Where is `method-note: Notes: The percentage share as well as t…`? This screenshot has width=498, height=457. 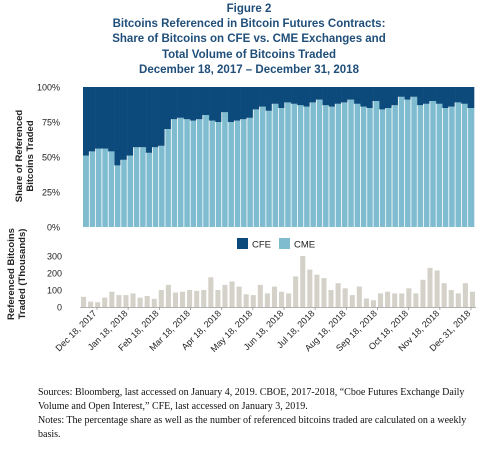
method-note: Notes: The percentage share as well as t… is located at coordinates (252, 427).